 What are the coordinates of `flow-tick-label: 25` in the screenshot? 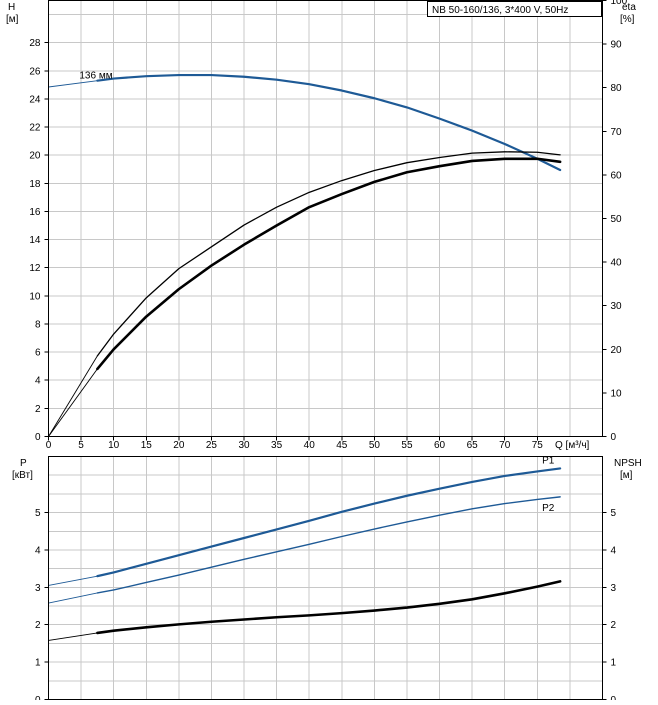 It's located at (212, 445).